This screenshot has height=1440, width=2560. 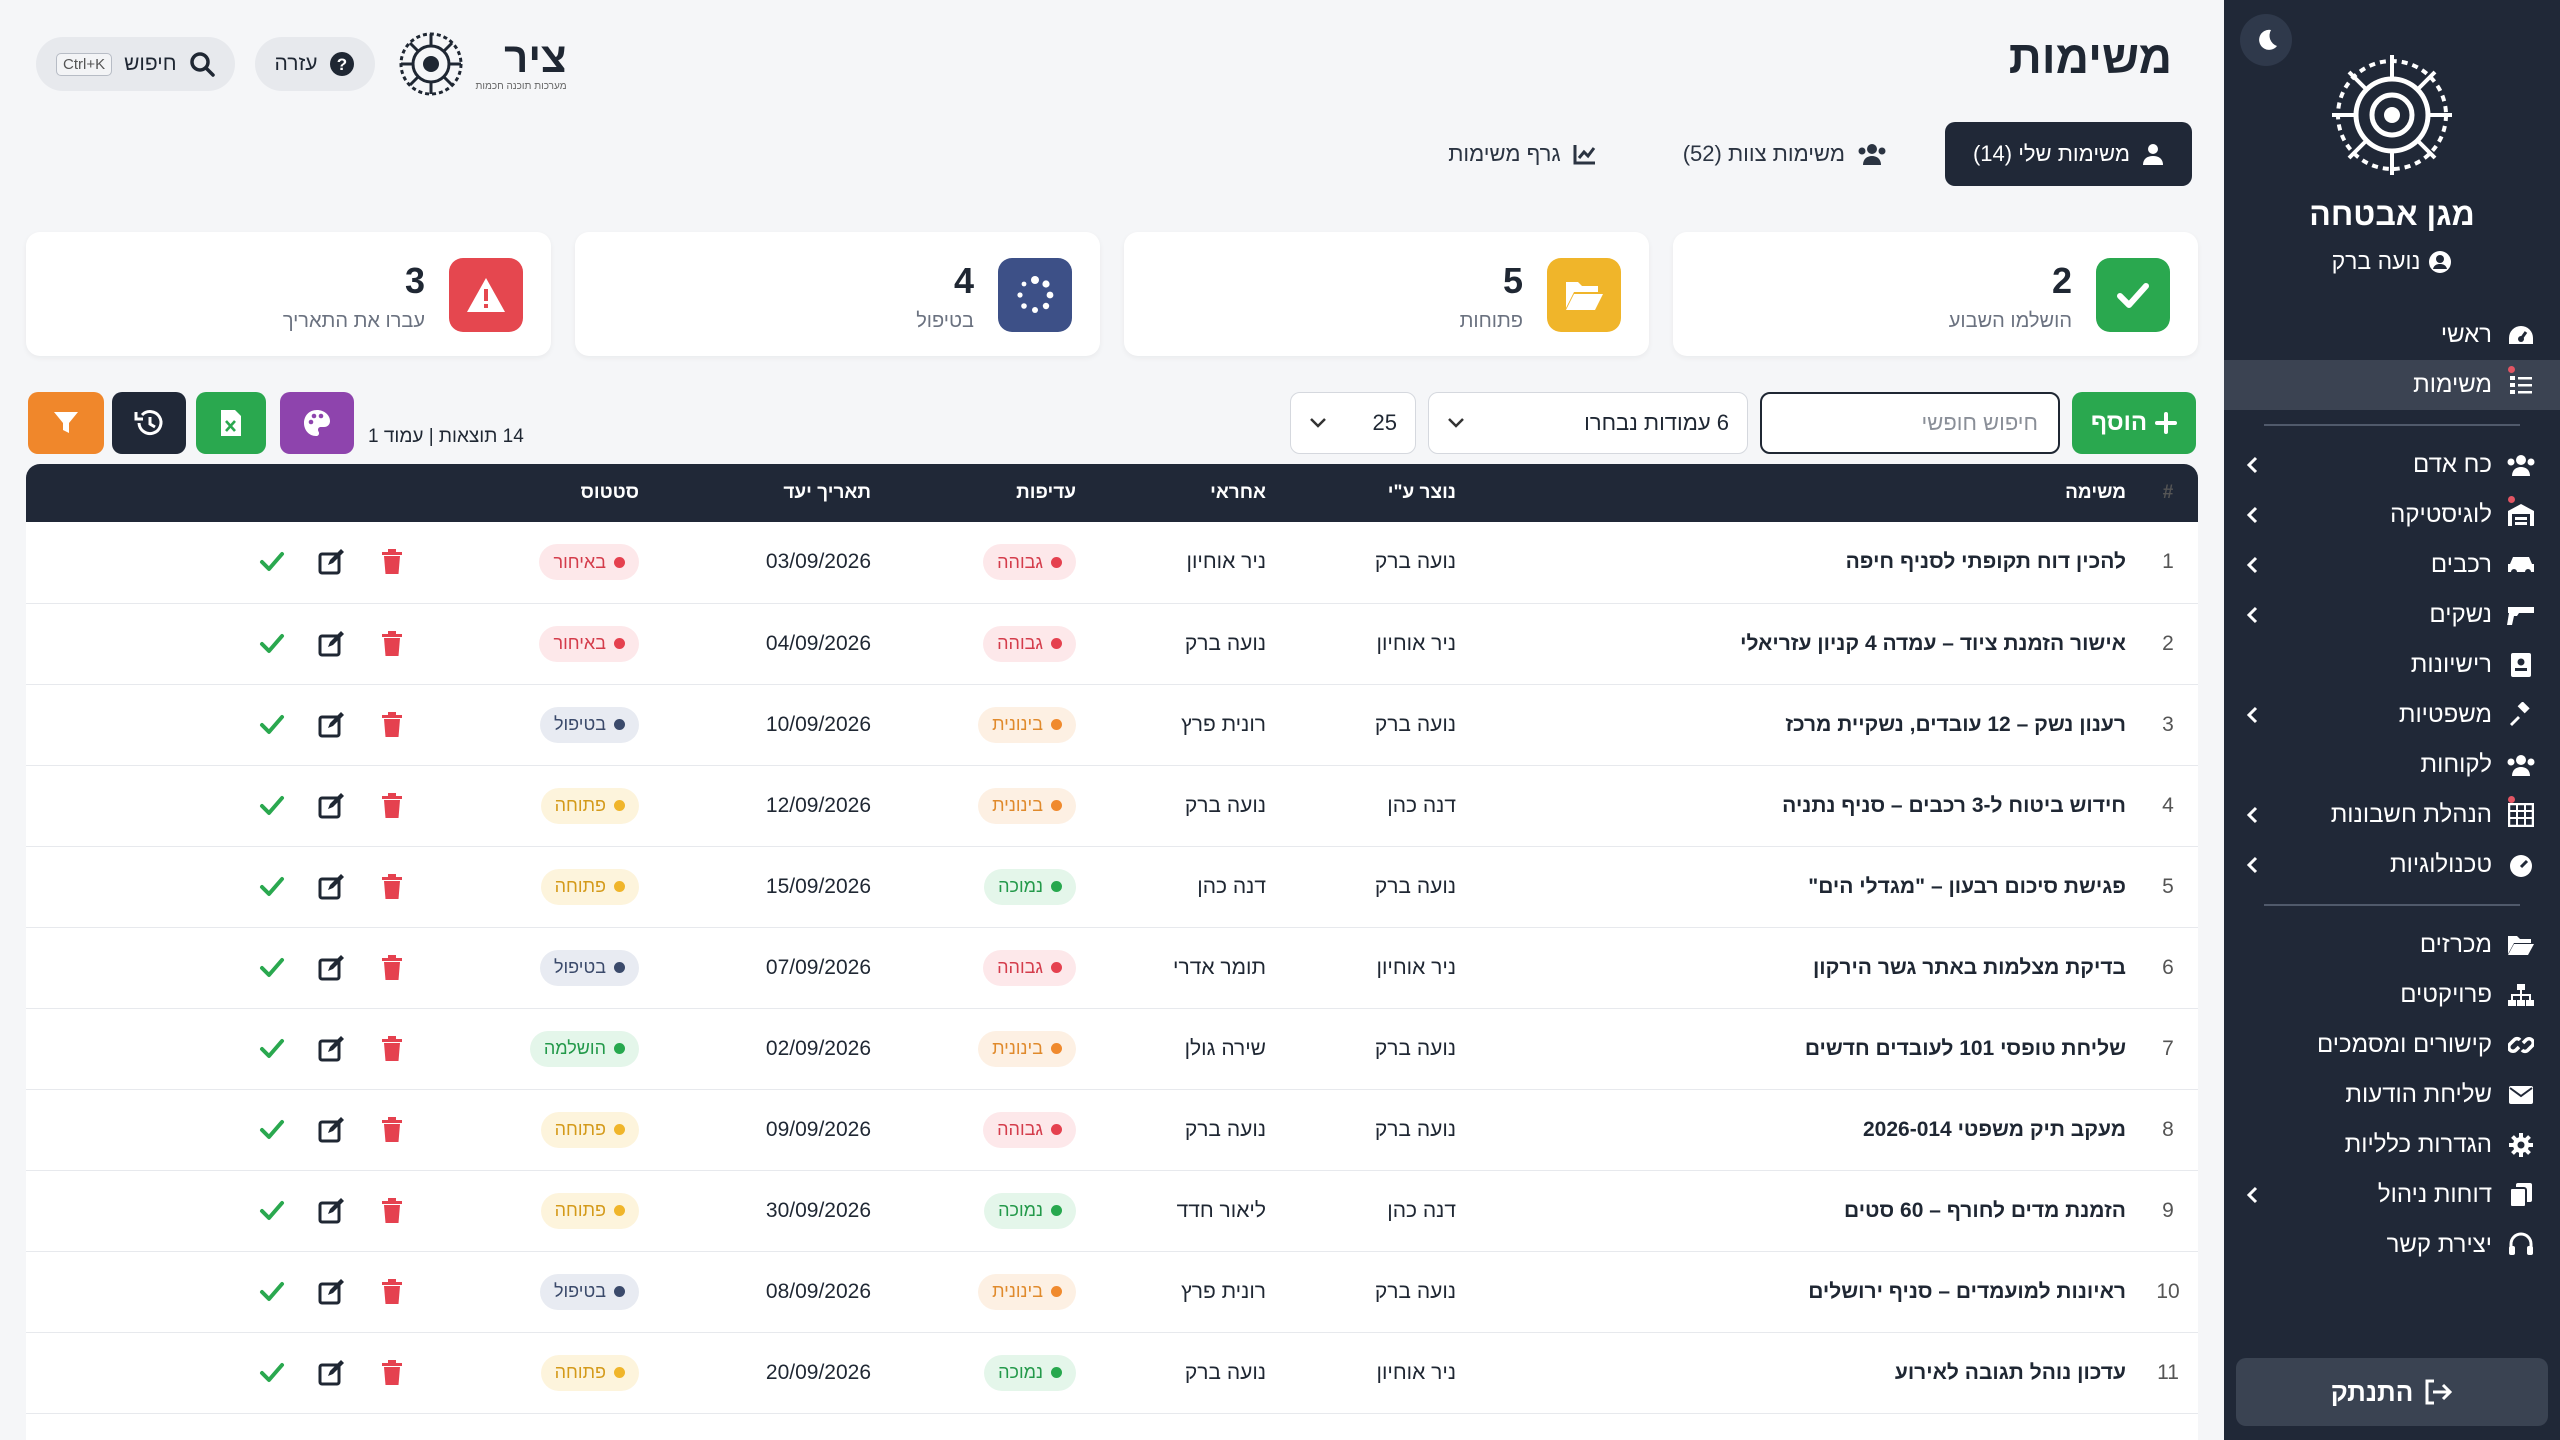 What do you see at coordinates (1803, 563) in the screenshot?
I see `task-title: להכין דוח תקופתי לסניף חיפה` at bounding box center [1803, 563].